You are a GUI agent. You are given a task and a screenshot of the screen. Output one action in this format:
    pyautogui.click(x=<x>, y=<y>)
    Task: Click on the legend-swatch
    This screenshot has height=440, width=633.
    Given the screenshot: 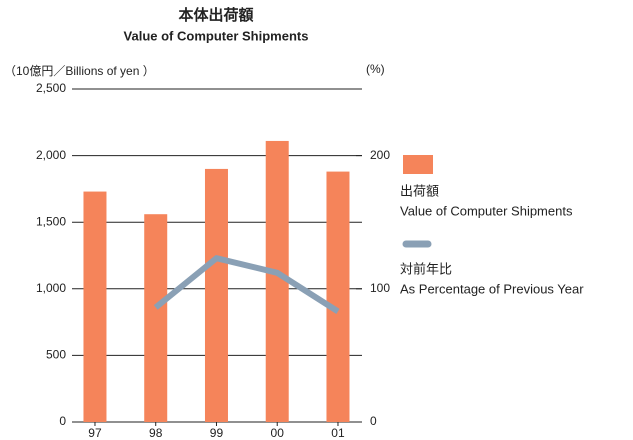 What is the action you would take?
    pyautogui.click(x=418, y=164)
    